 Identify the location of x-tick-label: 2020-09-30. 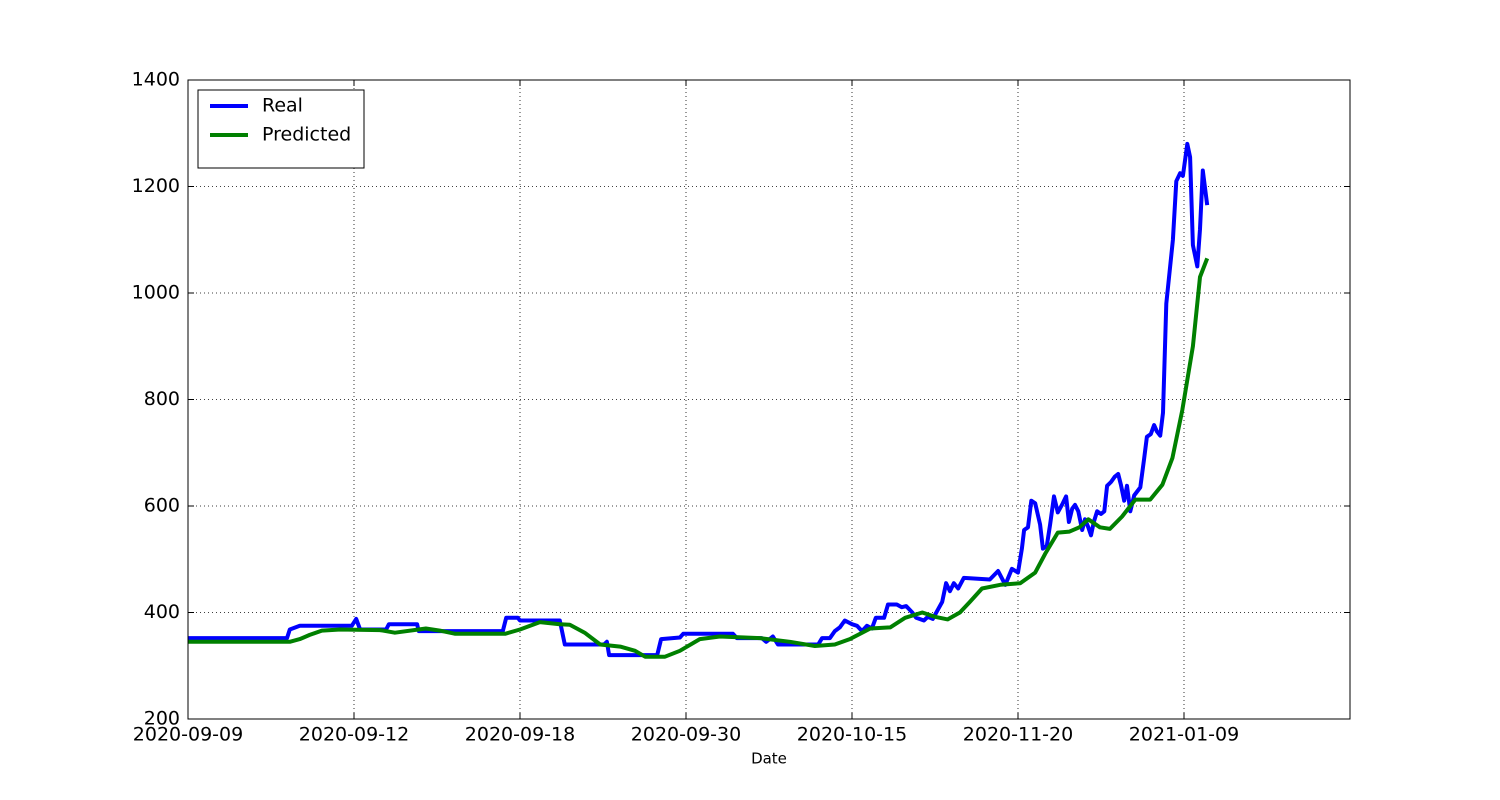
(686, 735).